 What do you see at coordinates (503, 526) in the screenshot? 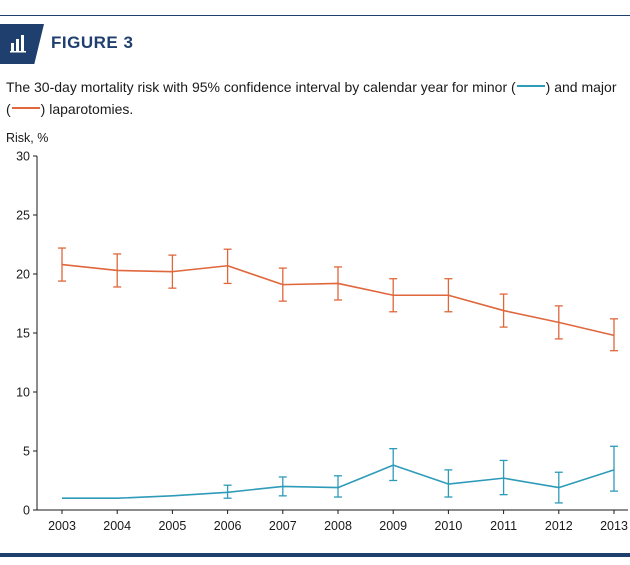
I see `x-tick-label: 2011` at bounding box center [503, 526].